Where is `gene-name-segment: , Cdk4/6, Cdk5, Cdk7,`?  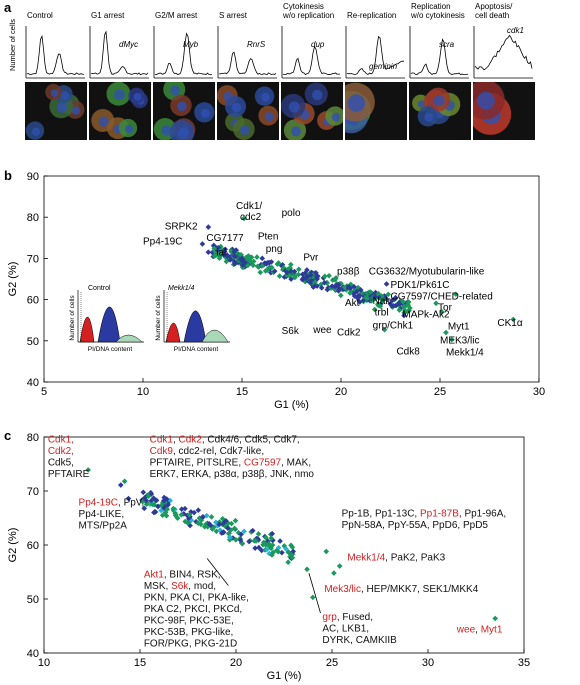 gene-name-segment: , Cdk4/6, Cdk5, Cdk7, is located at coordinates (251, 439).